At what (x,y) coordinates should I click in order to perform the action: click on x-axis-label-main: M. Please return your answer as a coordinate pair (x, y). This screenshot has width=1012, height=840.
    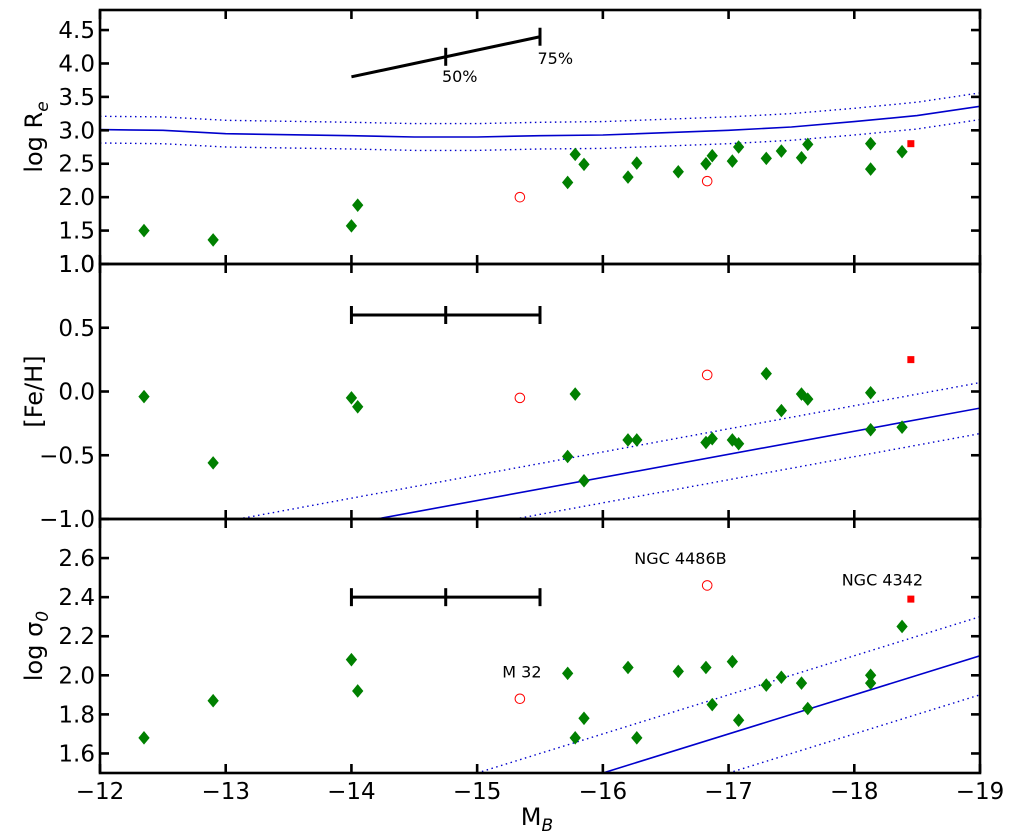
    Looking at the image, I should click on (531, 817).